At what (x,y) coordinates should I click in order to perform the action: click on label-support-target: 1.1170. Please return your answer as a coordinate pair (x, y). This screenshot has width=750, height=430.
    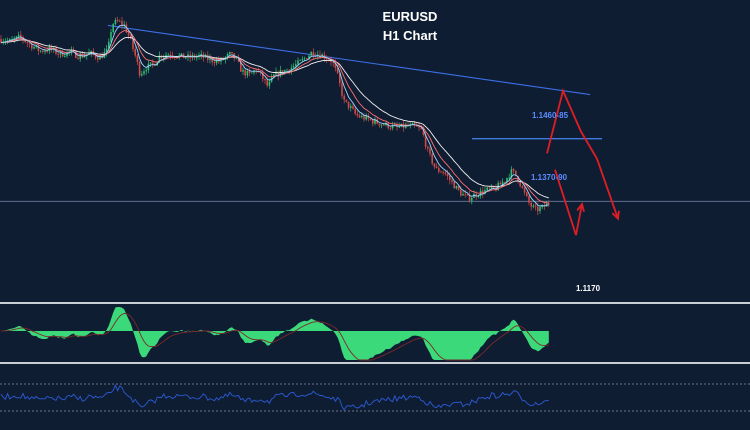
    Looking at the image, I should click on (588, 288).